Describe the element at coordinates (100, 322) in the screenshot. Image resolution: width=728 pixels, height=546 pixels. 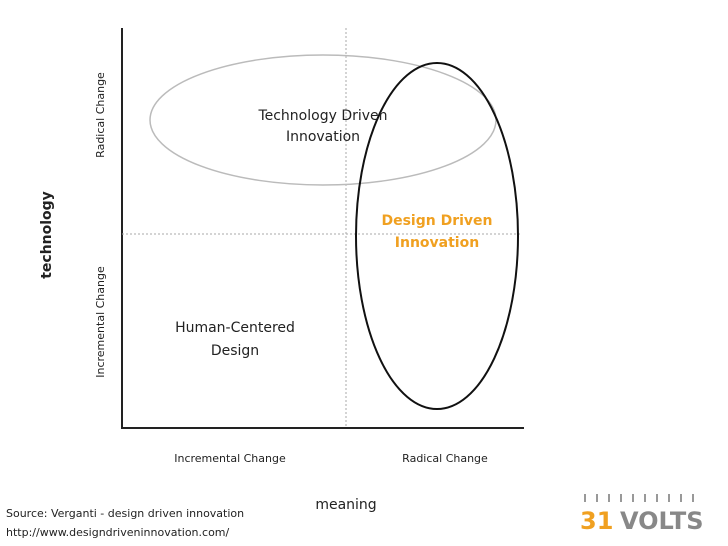
I see `y-low-label: Incremental Change` at that location.